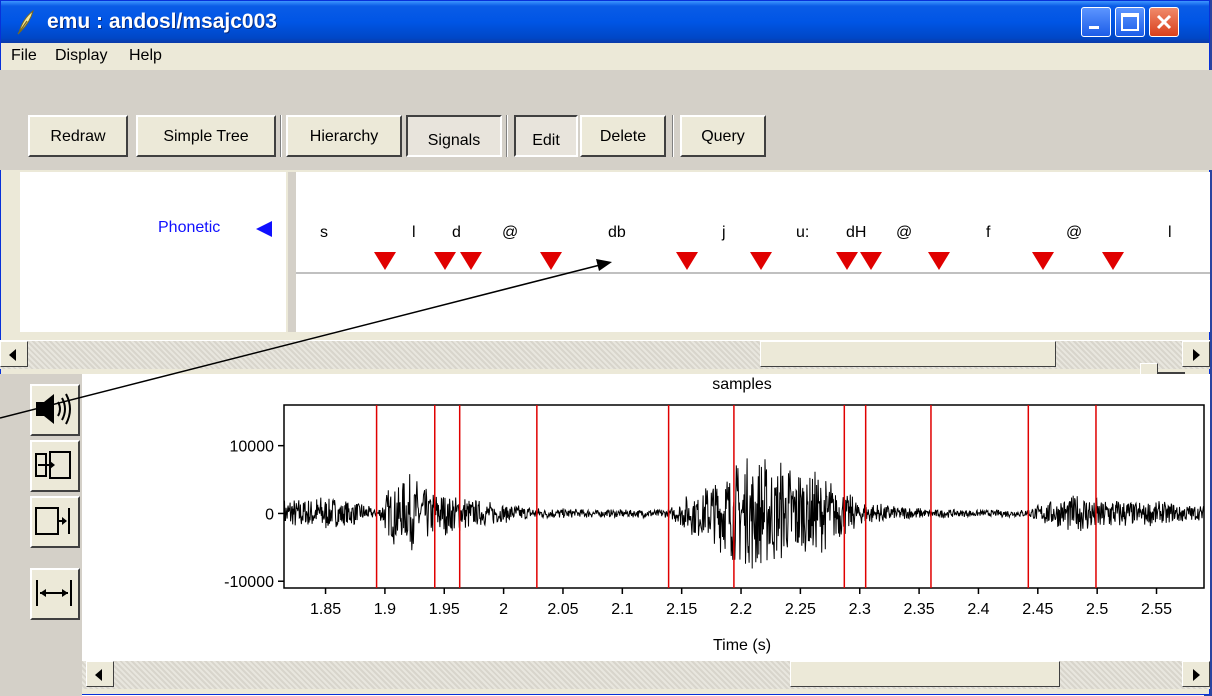 The height and width of the screenshot is (696, 1212). Describe the element at coordinates (24, 55) in the screenshot. I see `menu-file: File` at that location.